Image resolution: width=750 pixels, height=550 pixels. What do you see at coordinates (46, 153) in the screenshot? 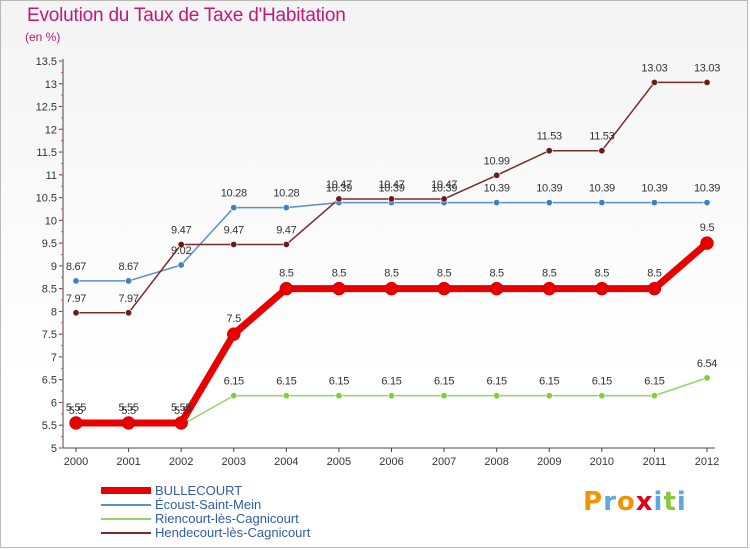
I see `y-tick-label: 11.5` at bounding box center [46, 153].